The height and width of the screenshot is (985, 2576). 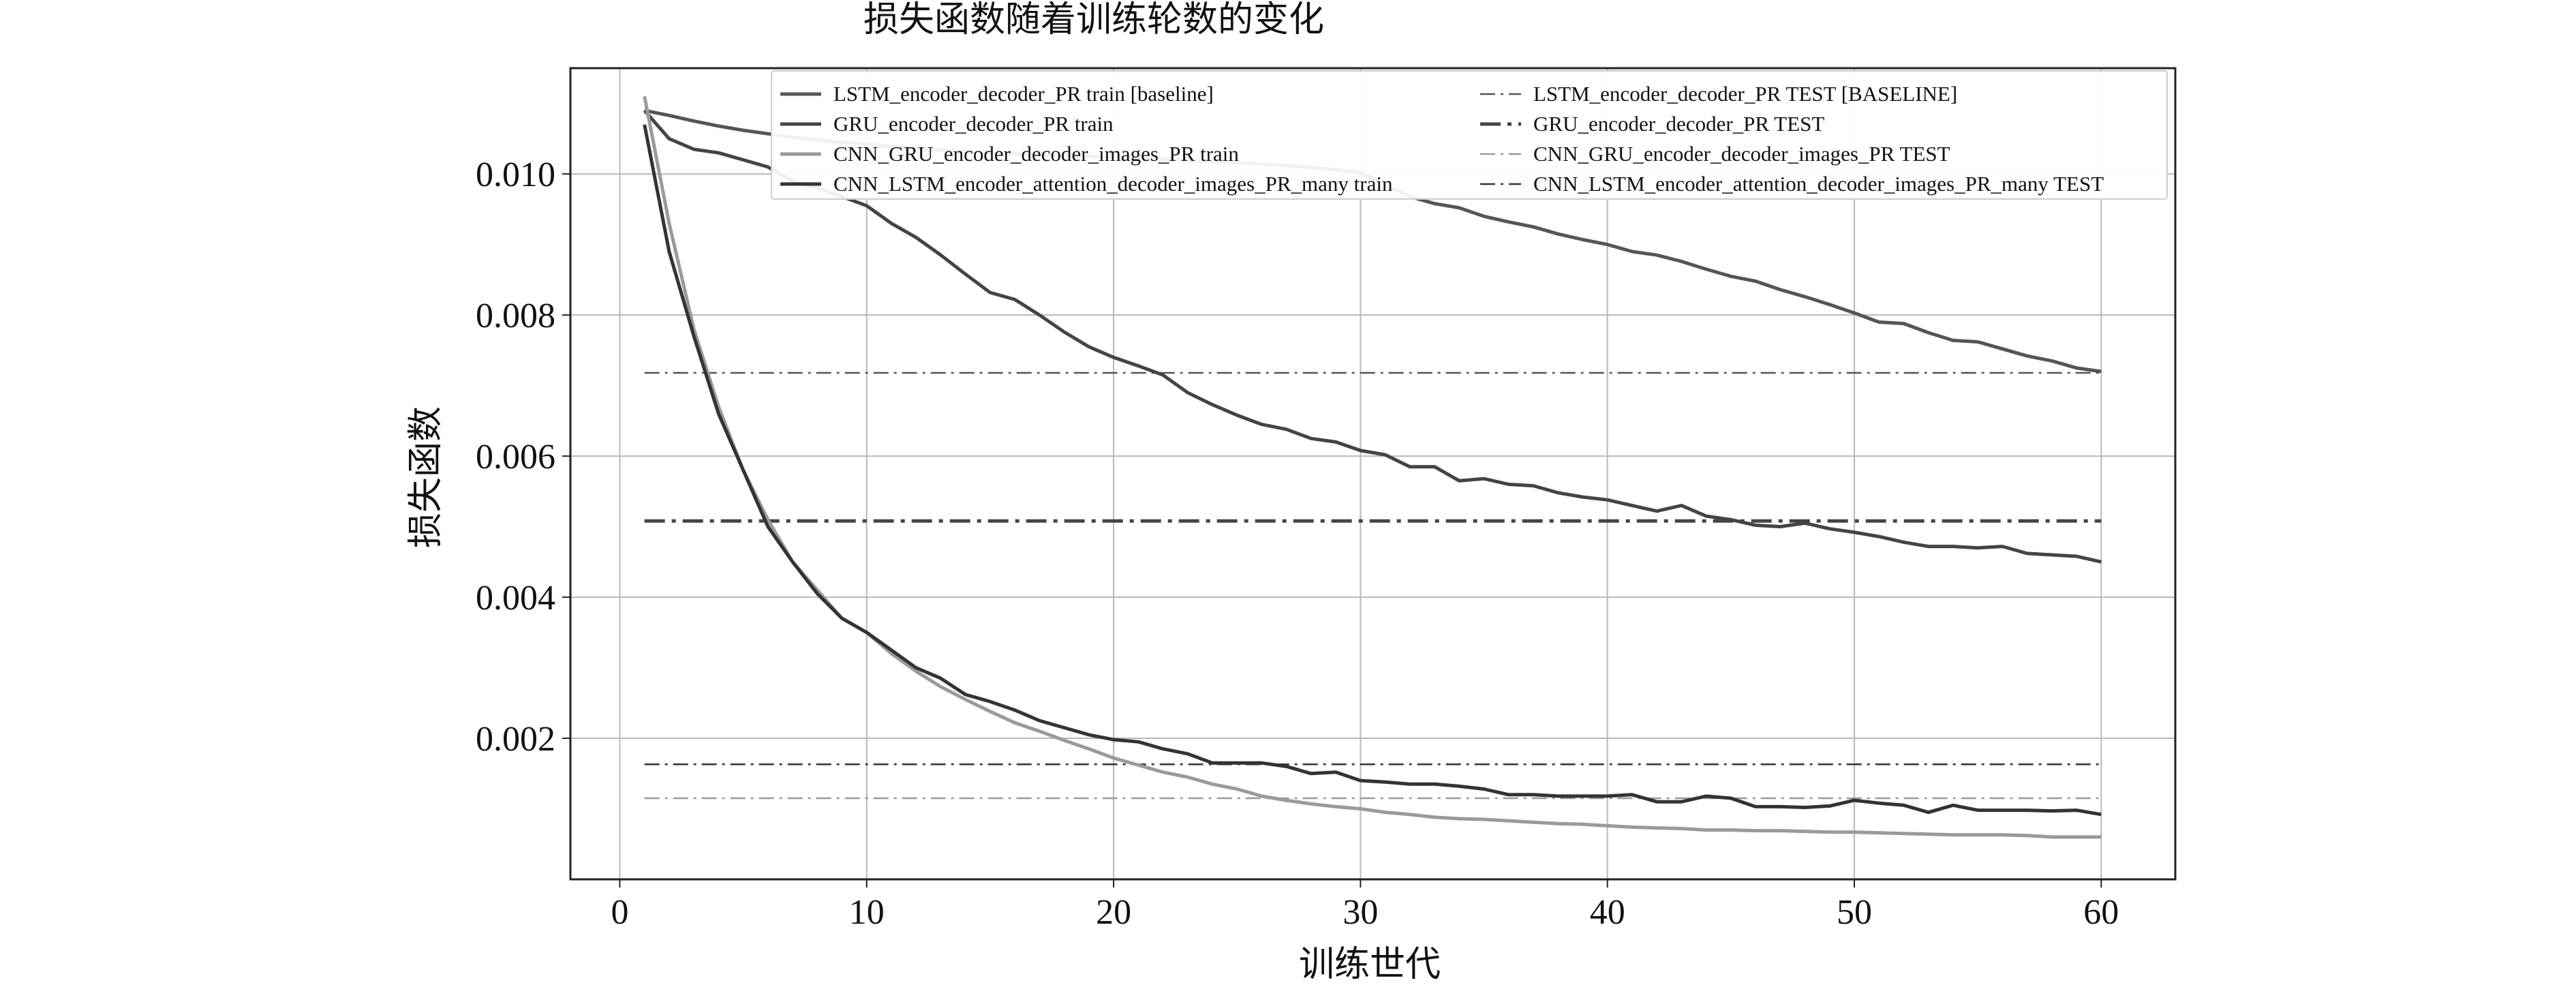 What do you see at coordinates (1113, 912) in the screenshot?
I see `x-tick-label: 20` at bounding box center [1113, 912].